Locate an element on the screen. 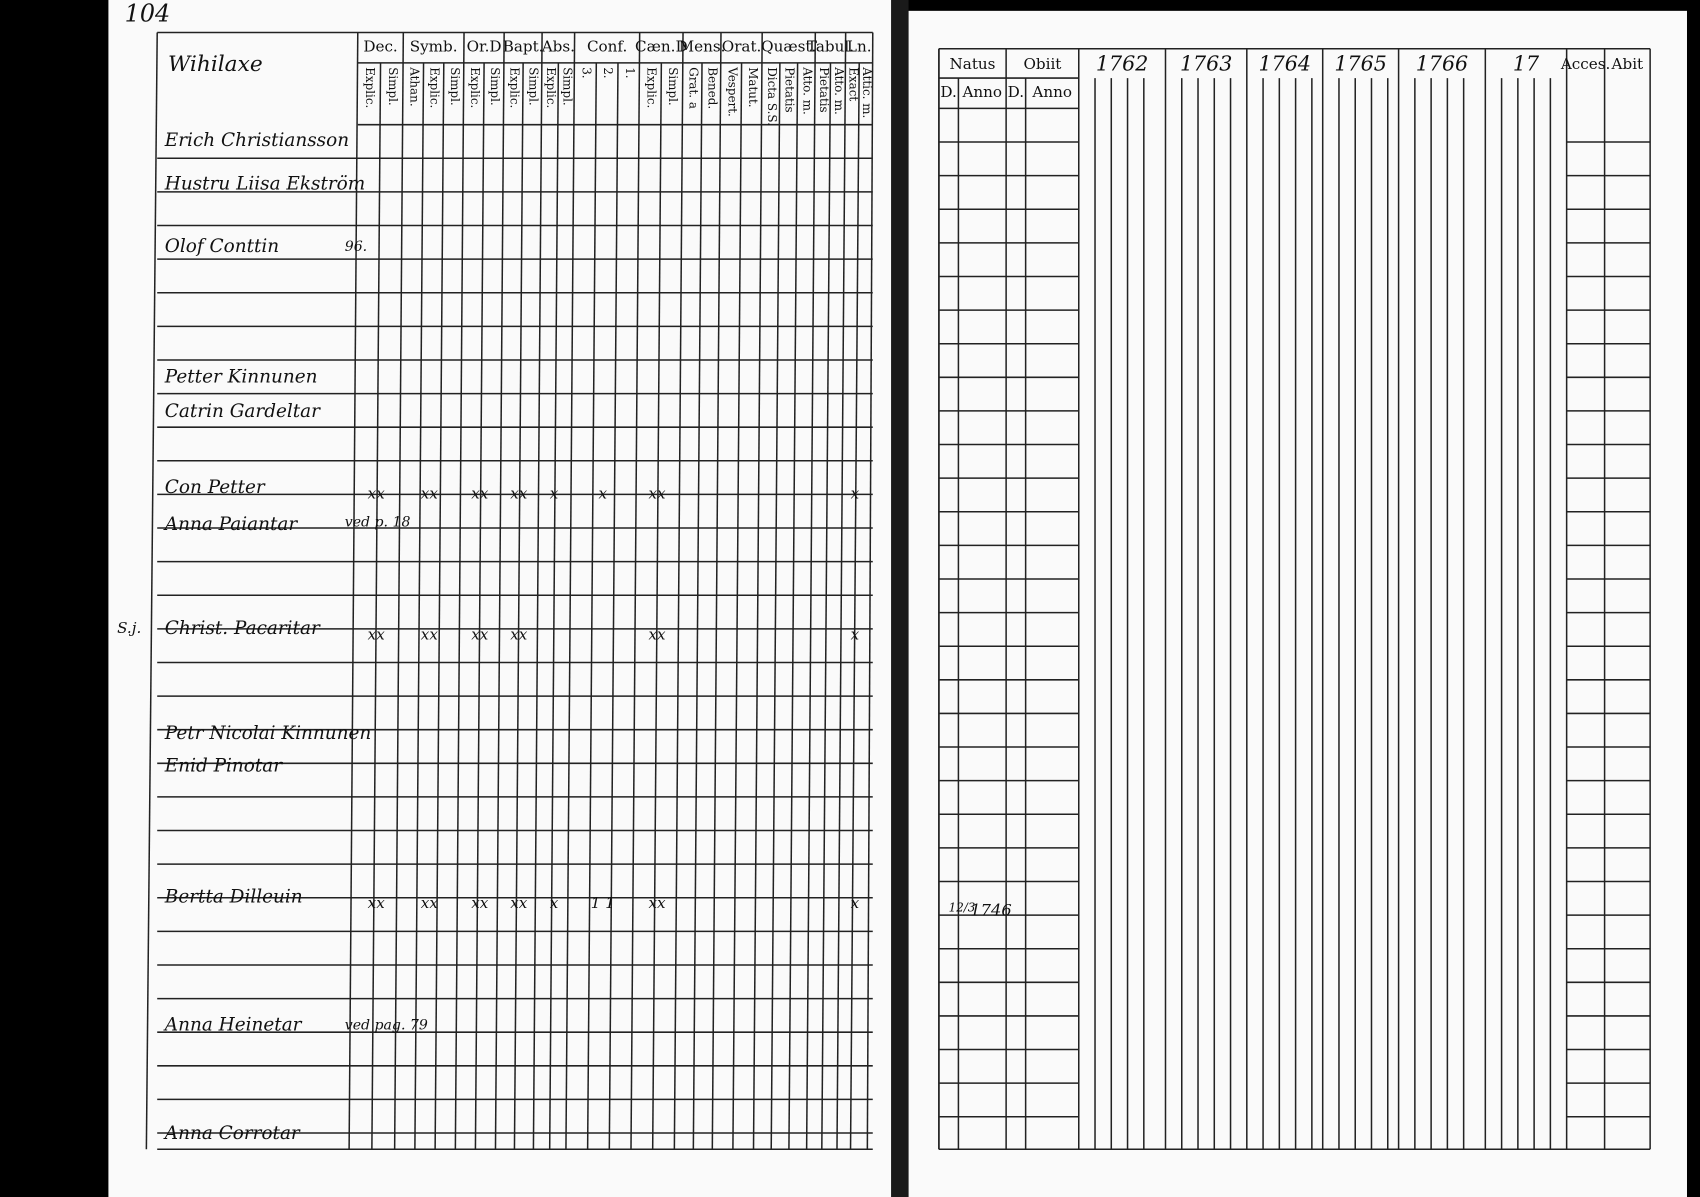 The height and width of the screenshot is (1197, 1700). entry-name: Christ. Pacaritar is located at coordinates (243, 628).